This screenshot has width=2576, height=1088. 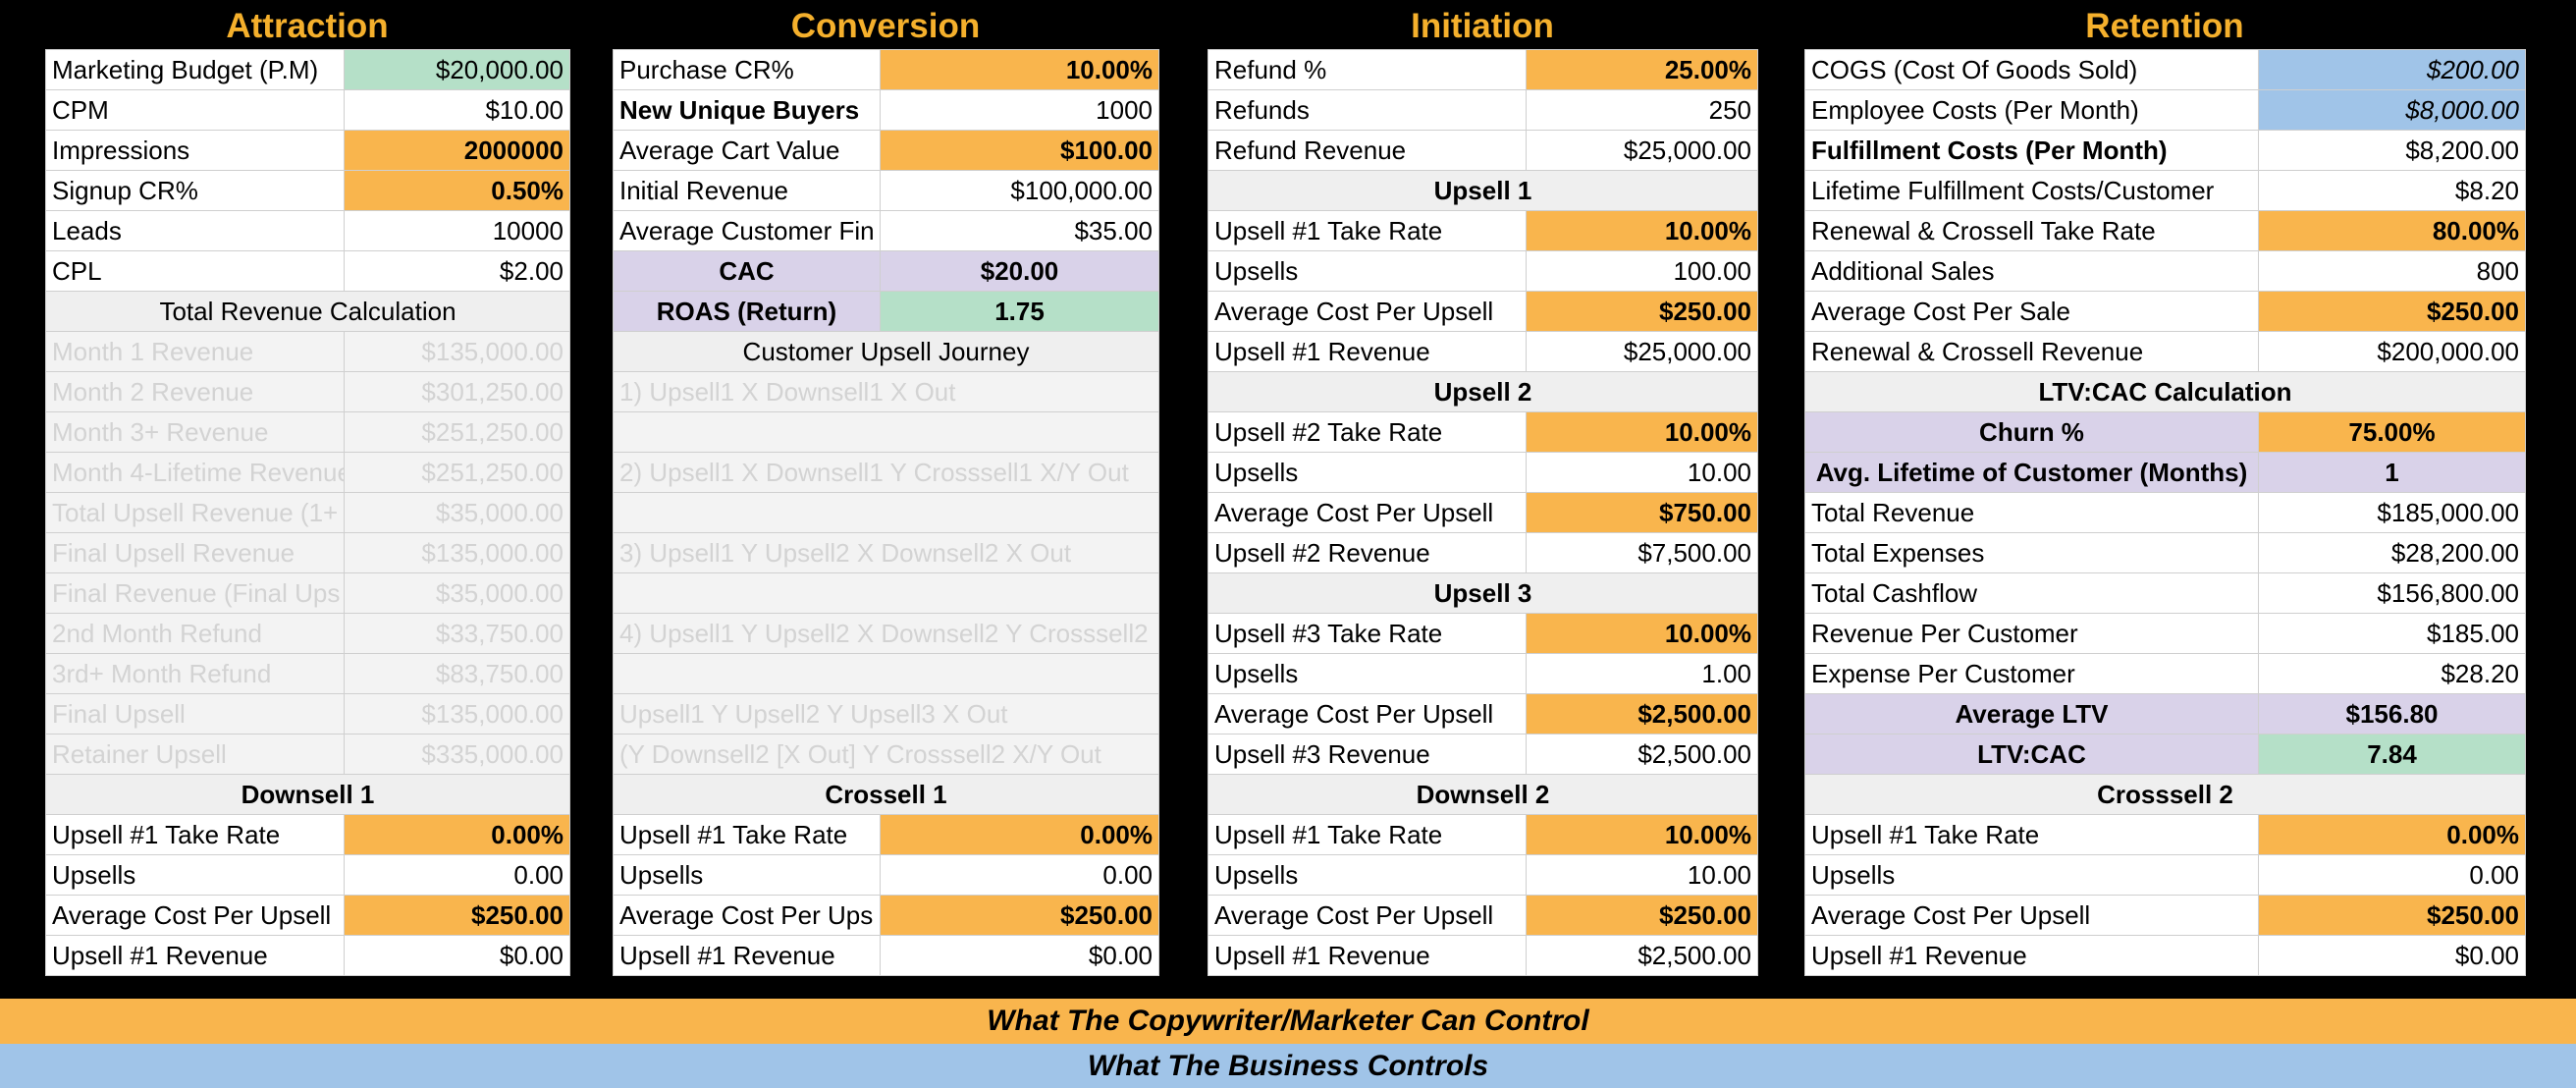 What do you see at coordinates (2031, 673) in the screenshot?
I see `cell-label: Expense Per Customer` at bounding box center [2031, 673].